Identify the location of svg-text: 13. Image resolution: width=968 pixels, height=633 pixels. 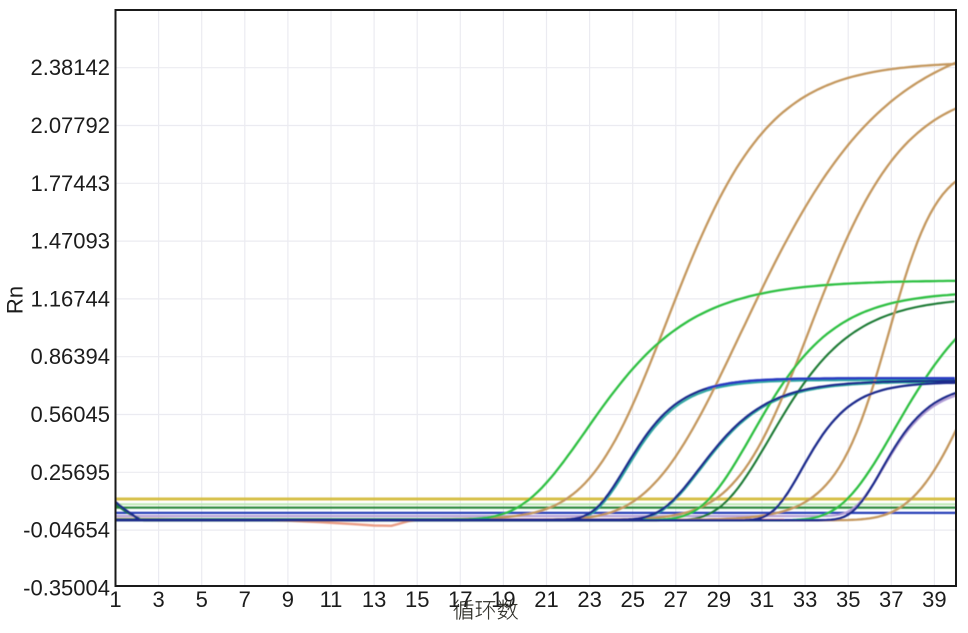
(374, 599).